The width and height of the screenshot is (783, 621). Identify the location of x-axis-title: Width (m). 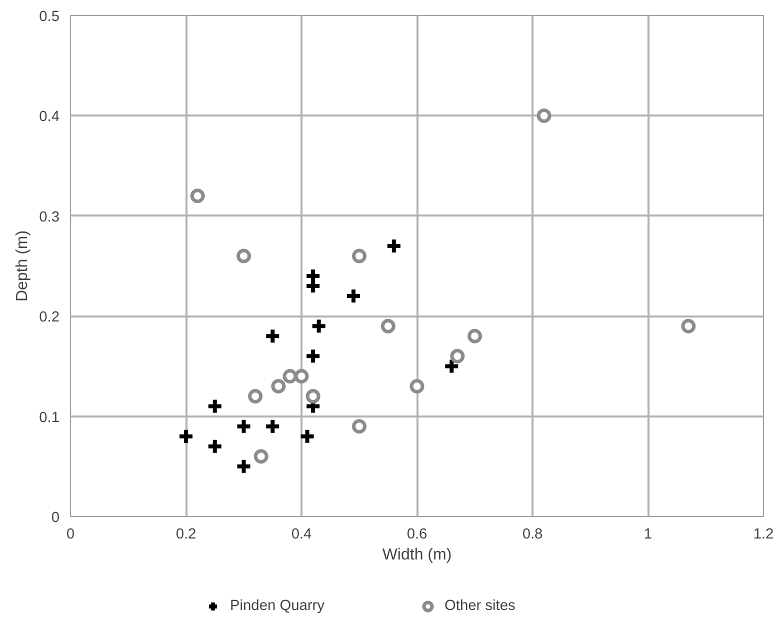
(417, 555).